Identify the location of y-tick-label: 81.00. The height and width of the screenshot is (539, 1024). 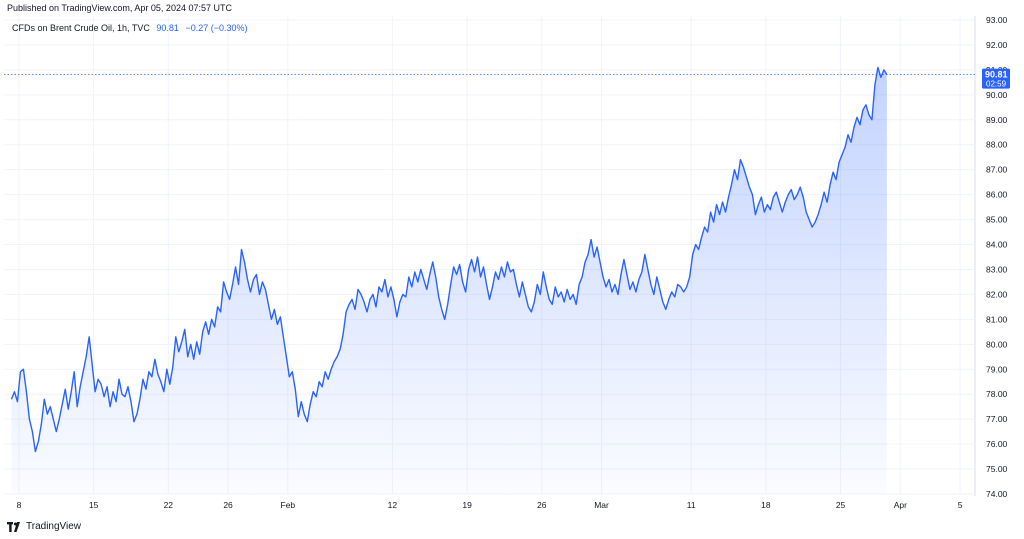
(997, 319).